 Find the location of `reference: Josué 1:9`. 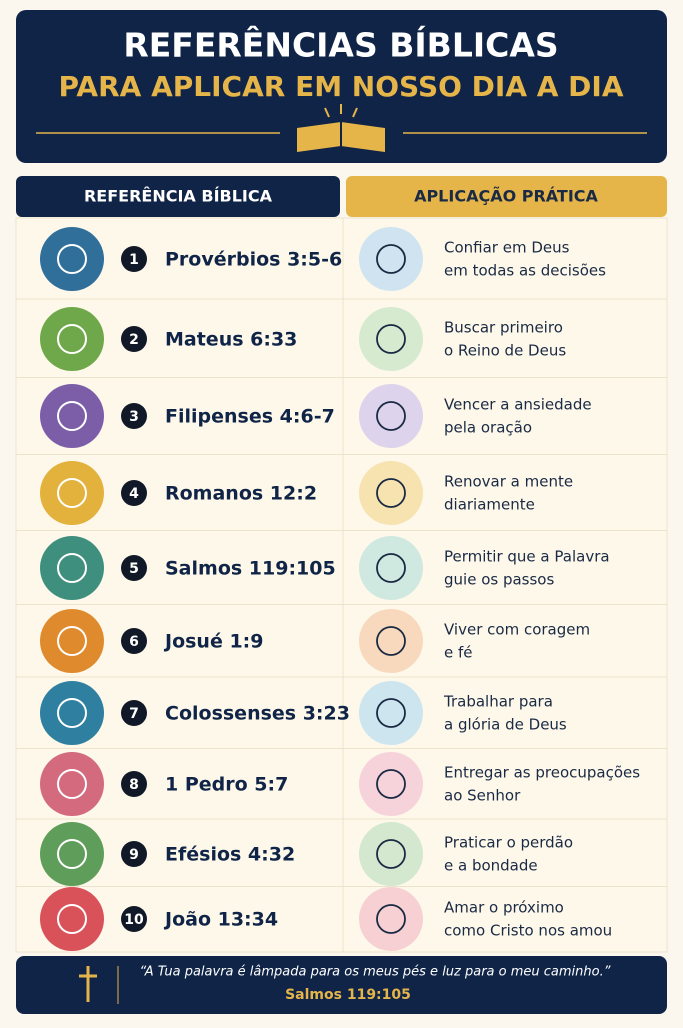

reference: Josué 1:9 is located at coordinates (213, 642).